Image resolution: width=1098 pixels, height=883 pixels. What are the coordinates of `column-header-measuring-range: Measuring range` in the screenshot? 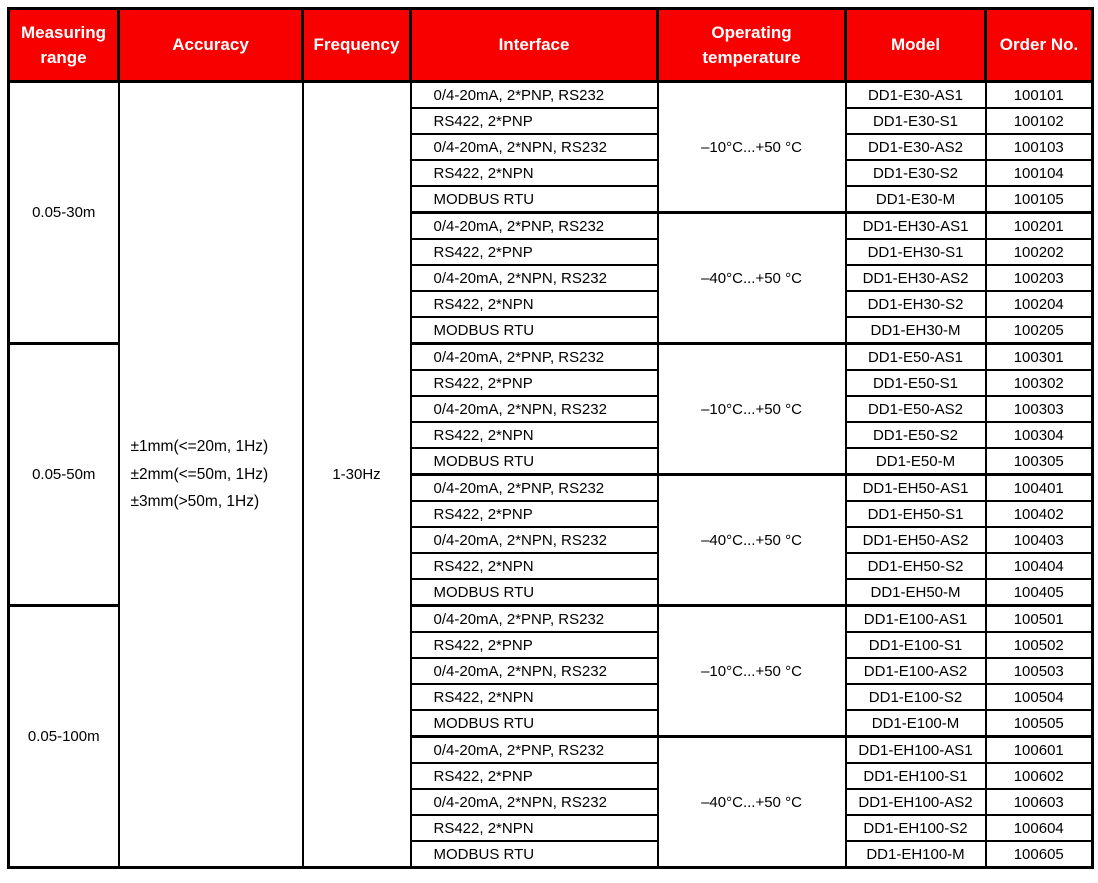 It's located at (63, 45).